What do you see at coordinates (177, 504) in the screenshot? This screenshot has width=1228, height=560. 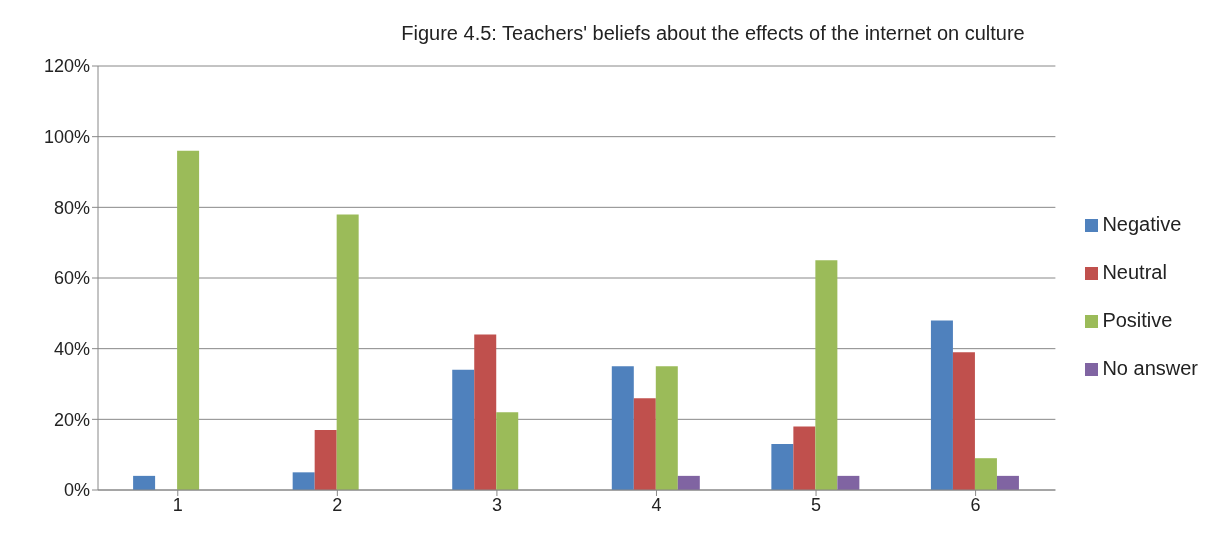 I see `x-tick-label: 1` at bounding box center [177, 504].